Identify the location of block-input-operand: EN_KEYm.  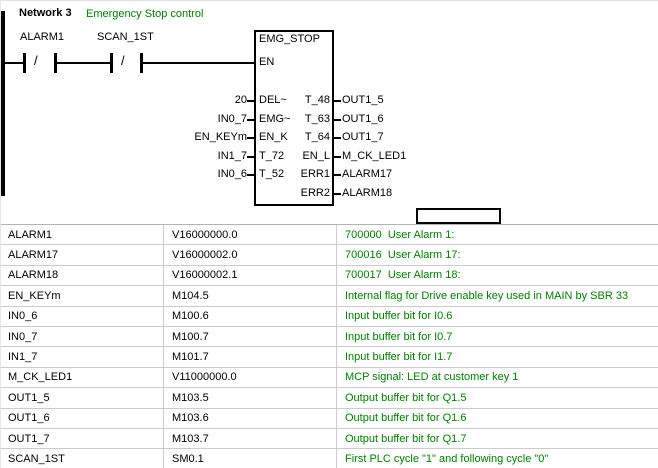
(220, 137).